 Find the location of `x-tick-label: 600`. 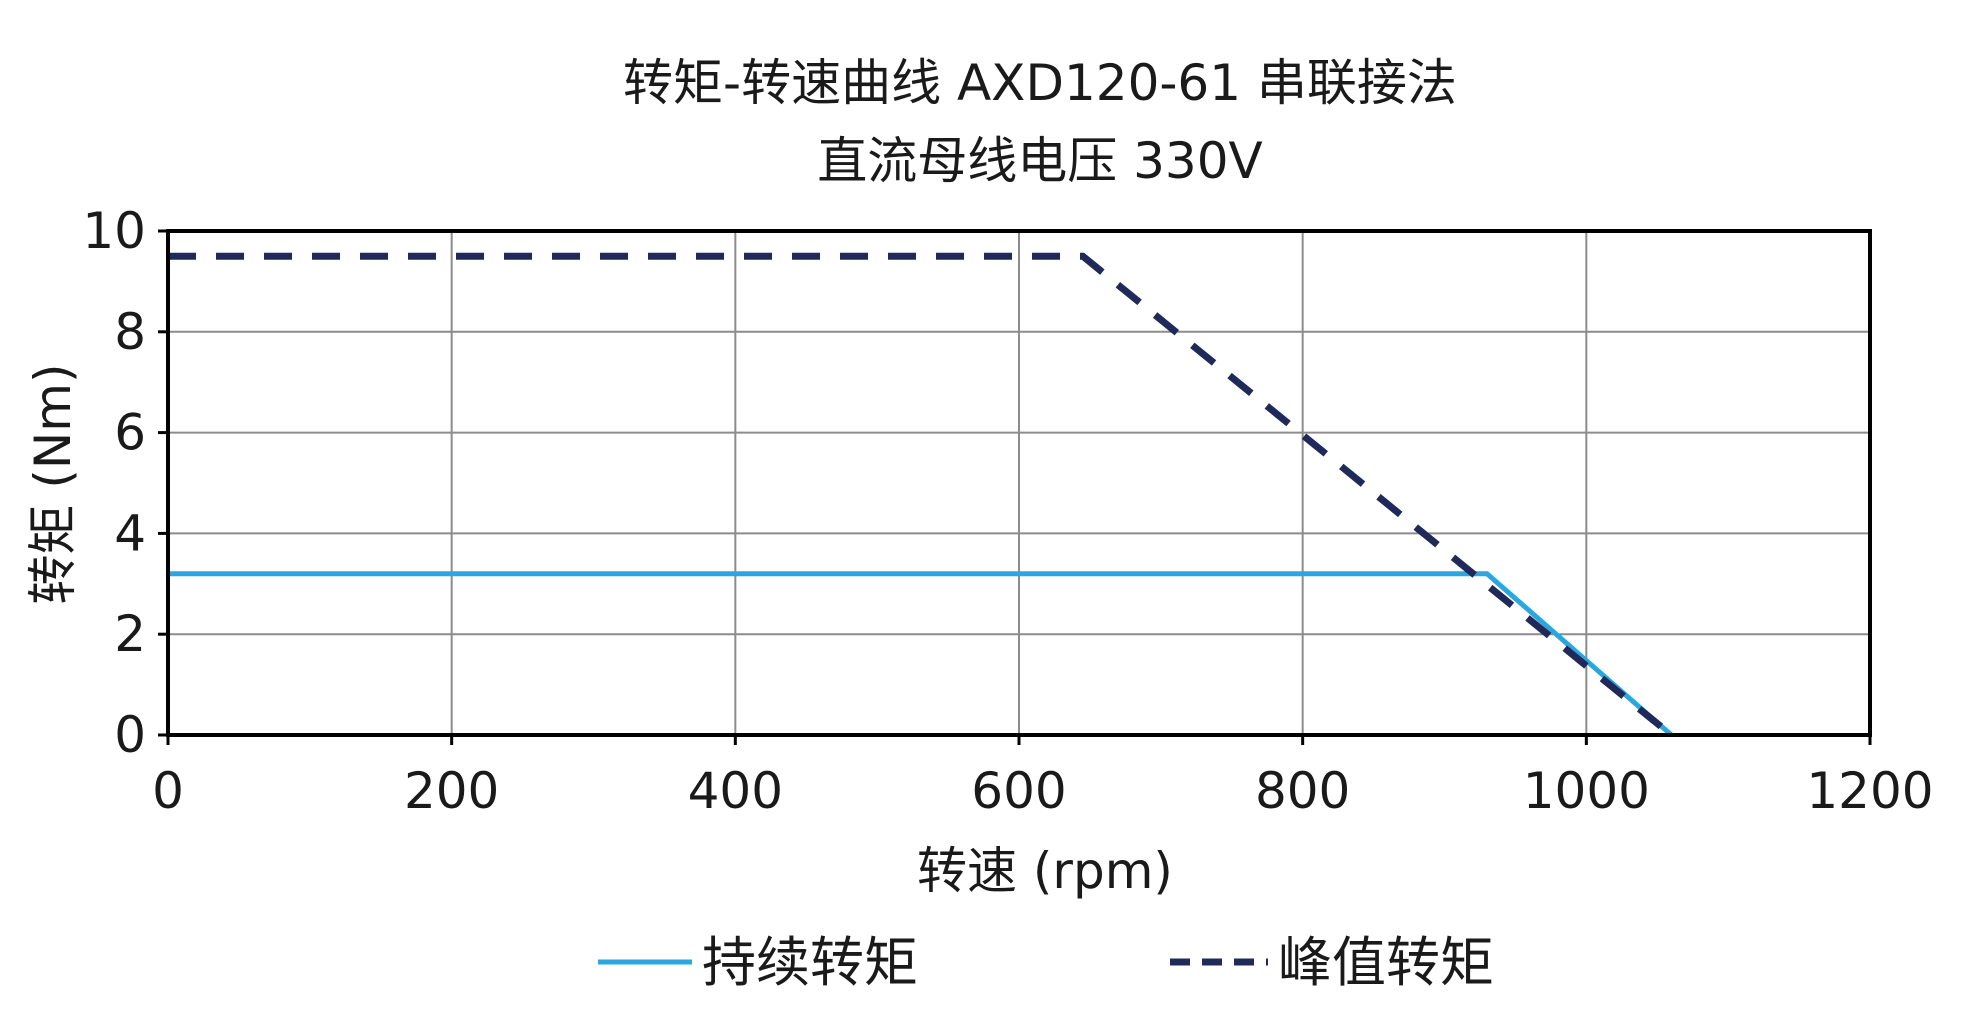

x-tick-label: 600 is located at coordinates (1018, 791).